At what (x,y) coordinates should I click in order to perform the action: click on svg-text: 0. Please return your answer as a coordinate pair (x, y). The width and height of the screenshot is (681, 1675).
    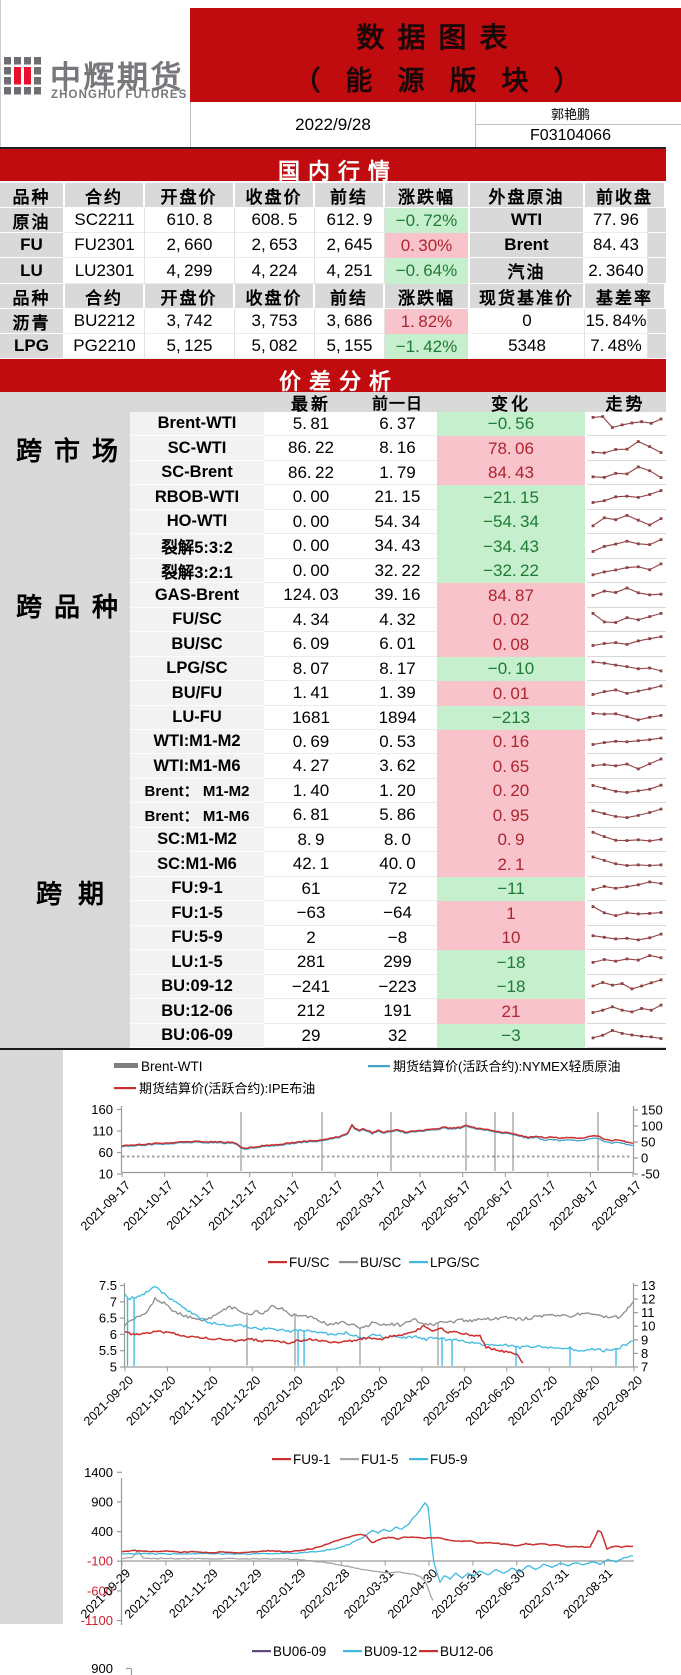
    Looking at the image, I should click on (644, 1158).